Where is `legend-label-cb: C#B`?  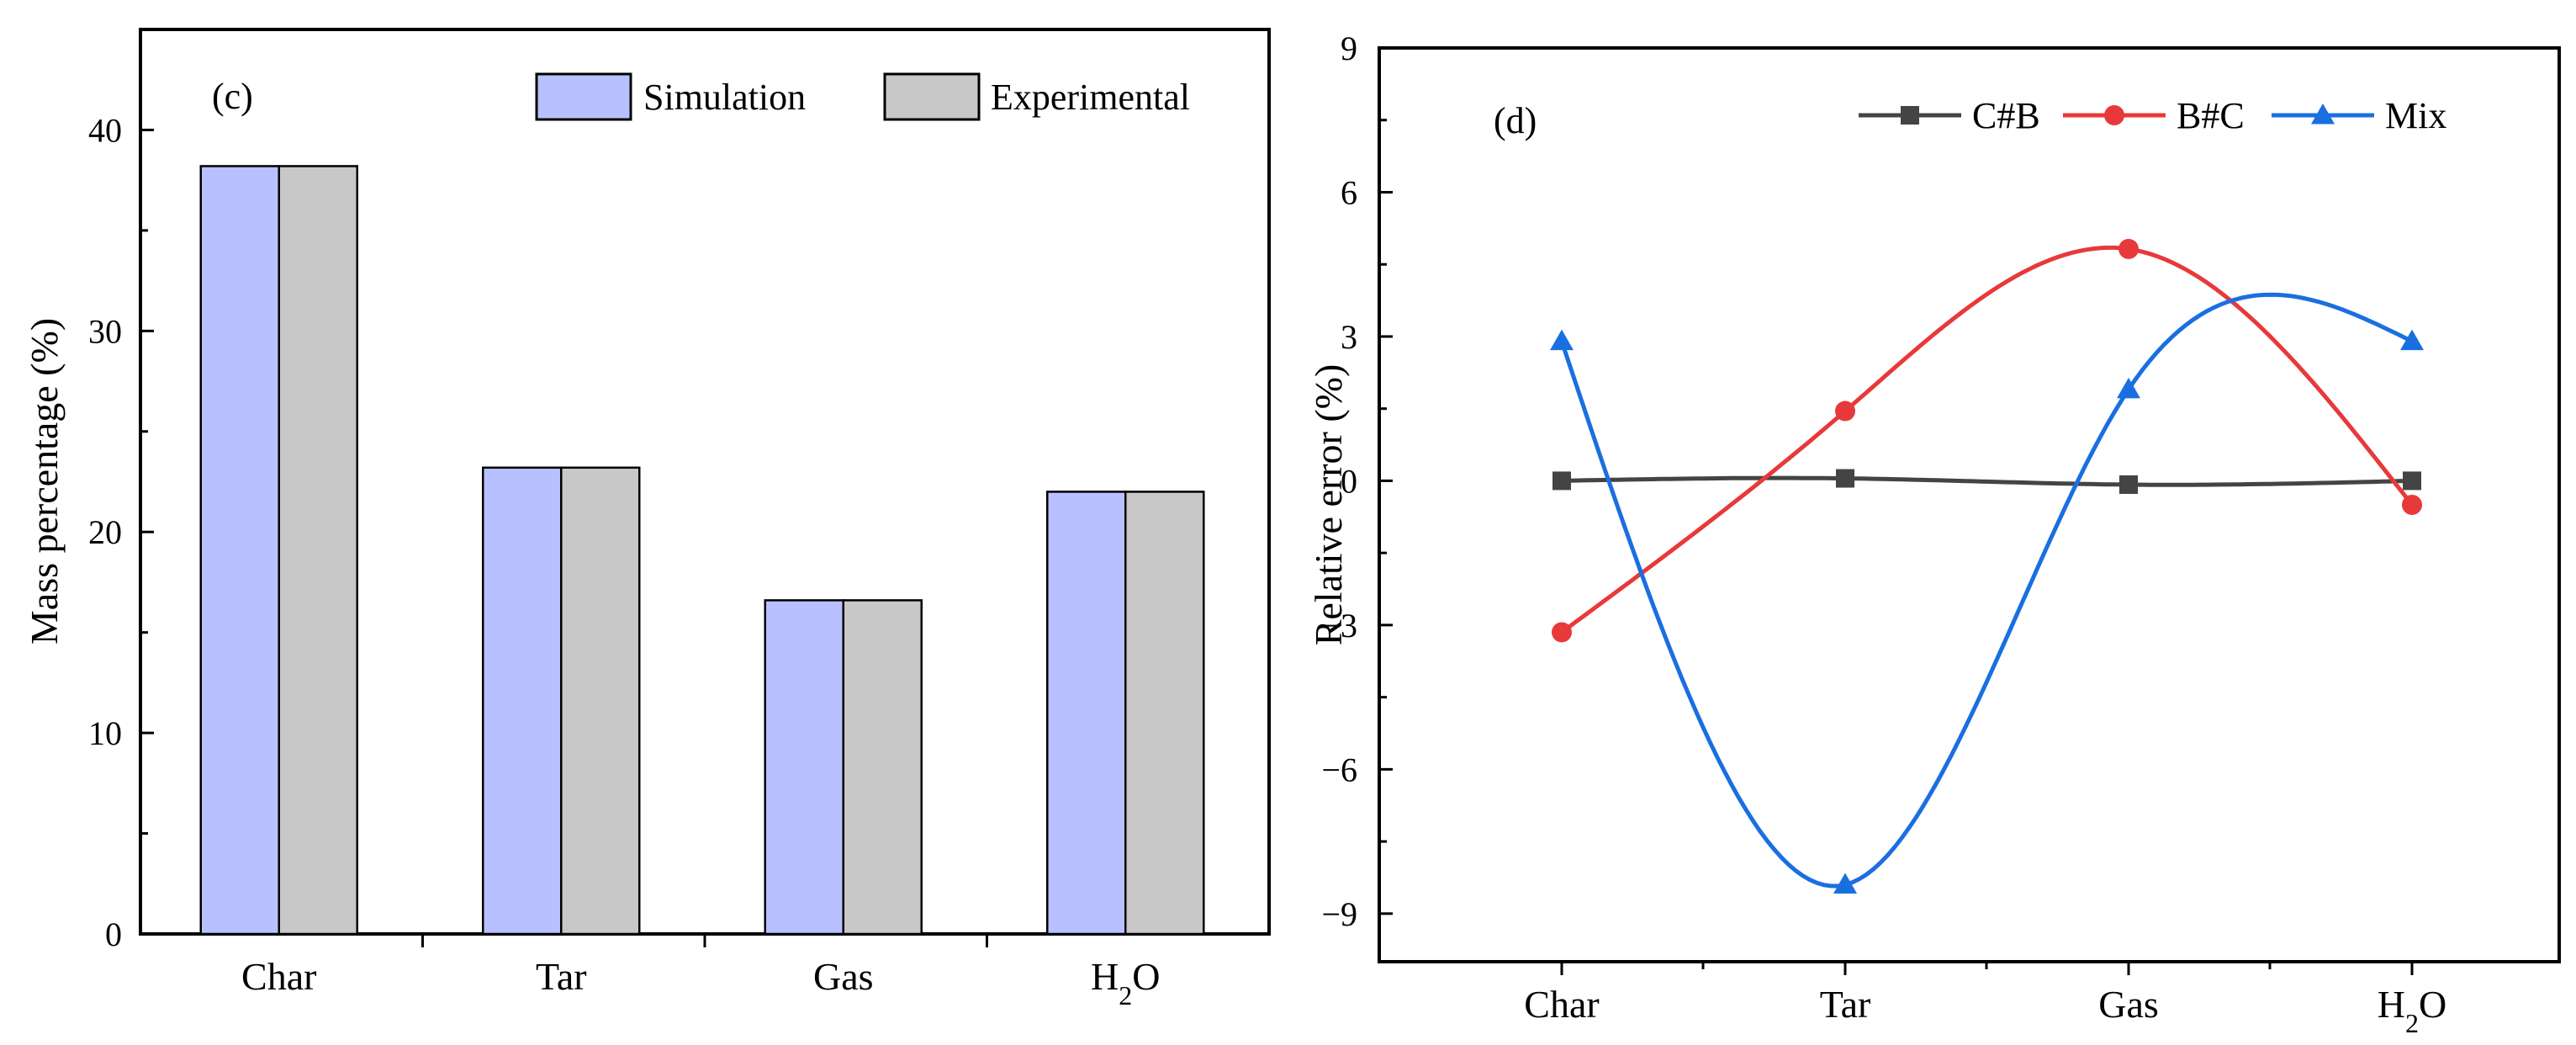
legend-label-cb: C#B is located at coordinates (2006, 115).